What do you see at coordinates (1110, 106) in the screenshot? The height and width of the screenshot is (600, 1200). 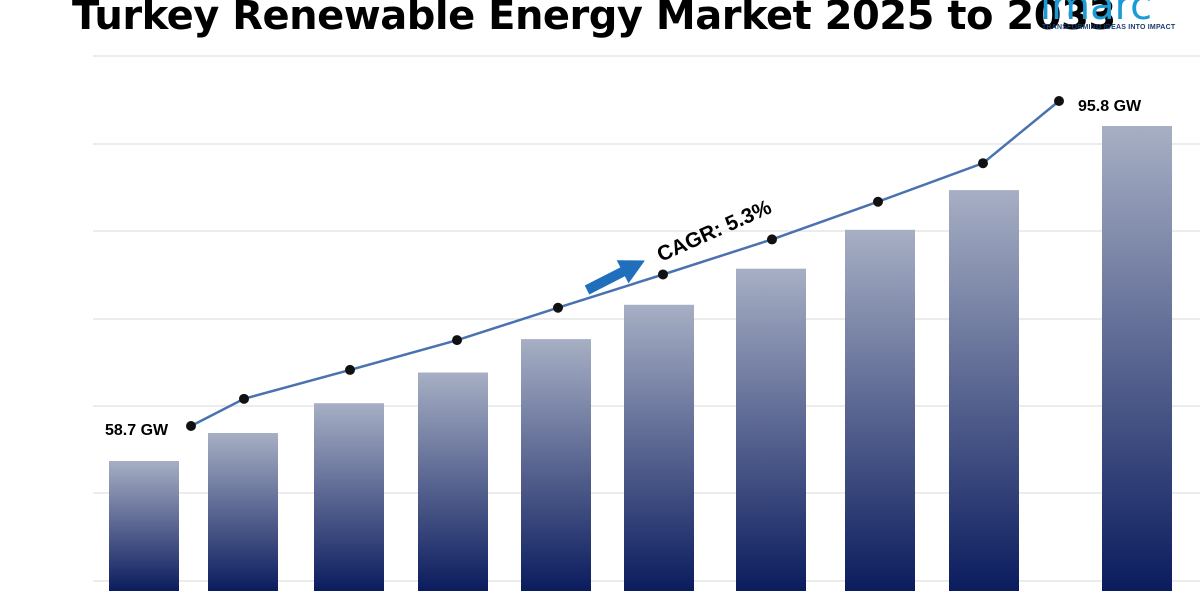 I see `end-value-label: 95.8 GW` at bounding box center [1110, 106].